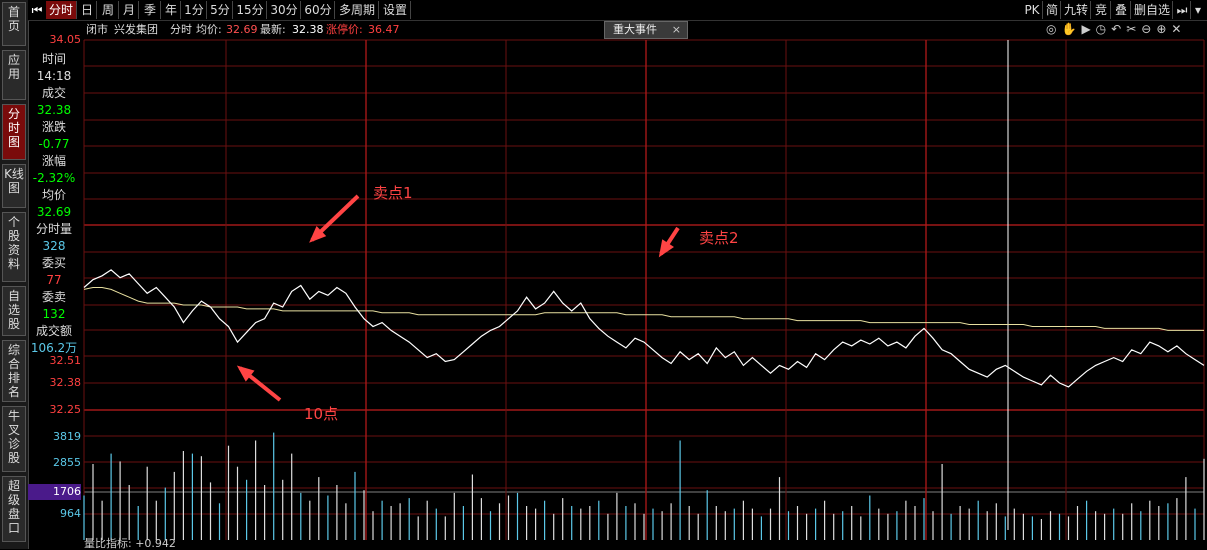 The image size is (1207, 550). What do you see at coordinates (1071, 29) in the screenshot?
I see `hand-icon: ✋` at bounding box center [1071, 29].